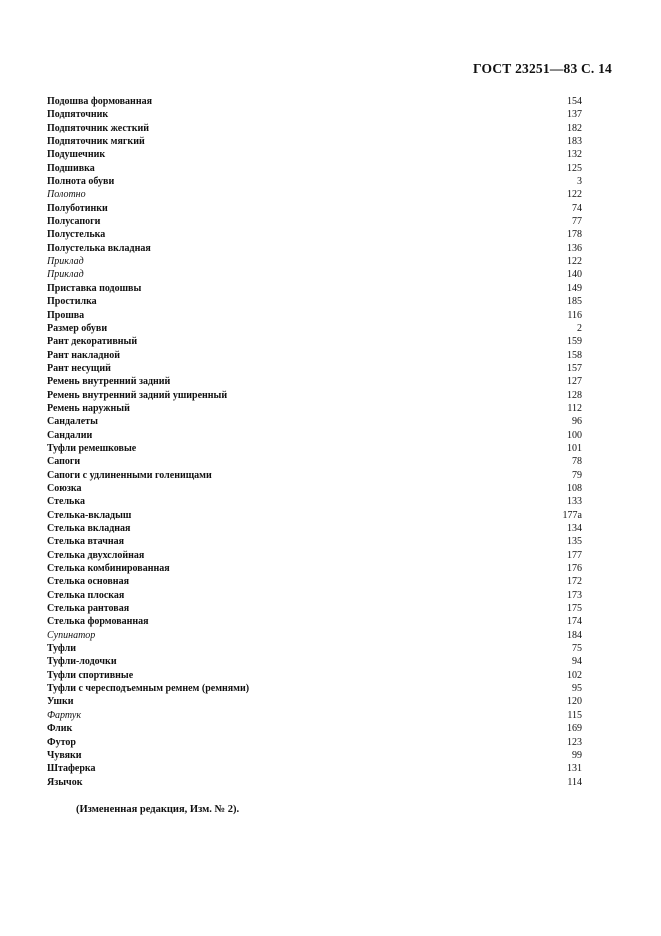 The width and height of the screenshot is (661, 936). Describe the element at coordinates (574, 595) in the screenshot. I see `entry-page: 173` at that location.